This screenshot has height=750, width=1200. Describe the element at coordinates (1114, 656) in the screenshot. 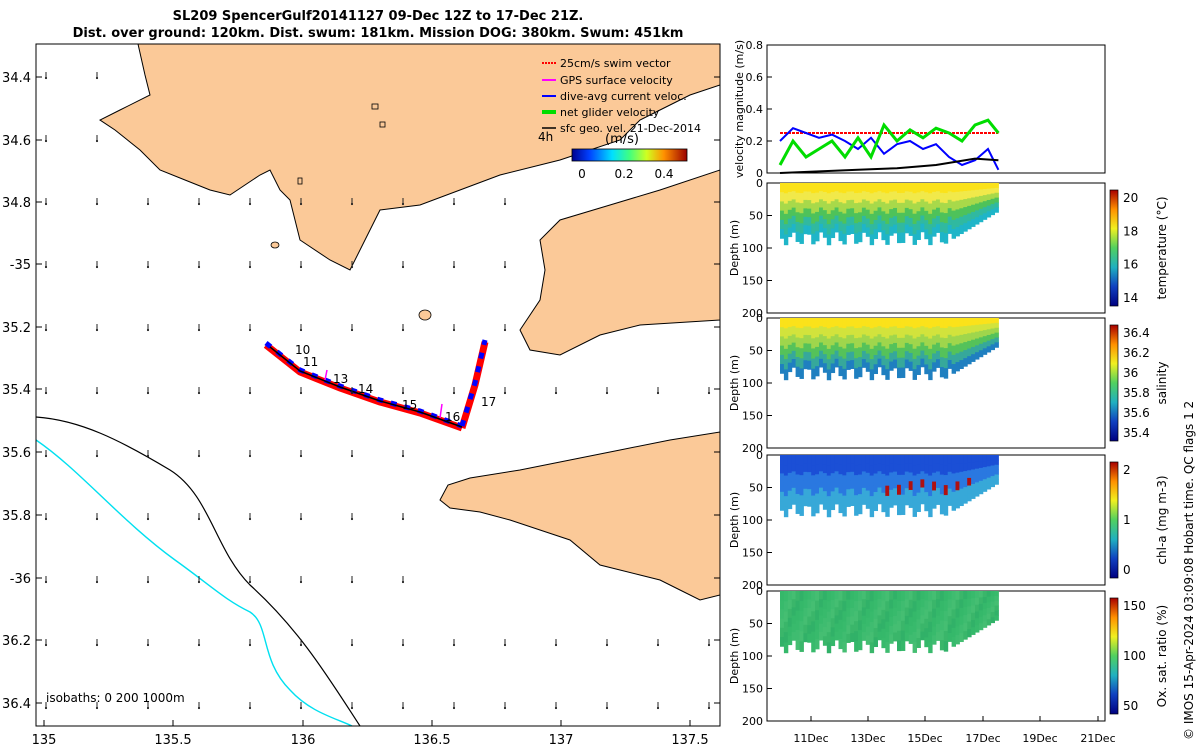

I see `section-colorbar` at that location.